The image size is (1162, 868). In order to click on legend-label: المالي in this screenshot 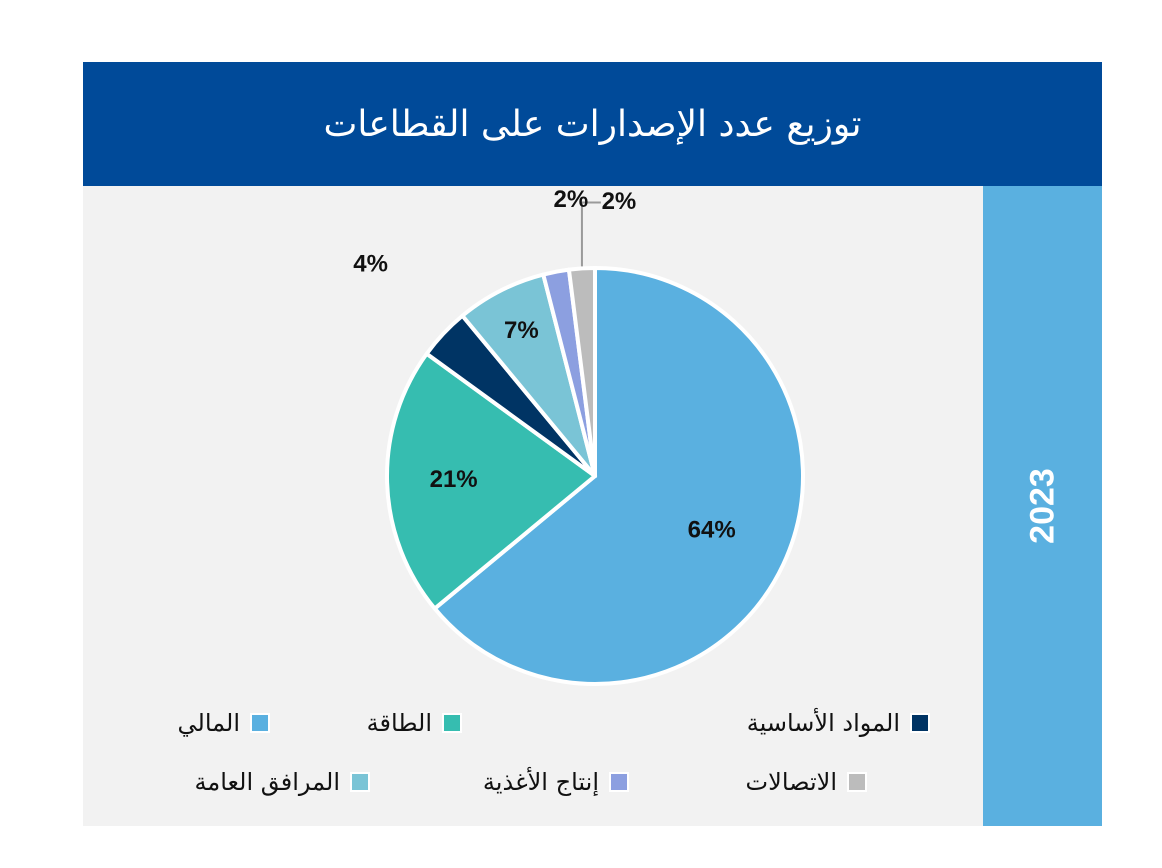, I will do `click(208, 723)`.